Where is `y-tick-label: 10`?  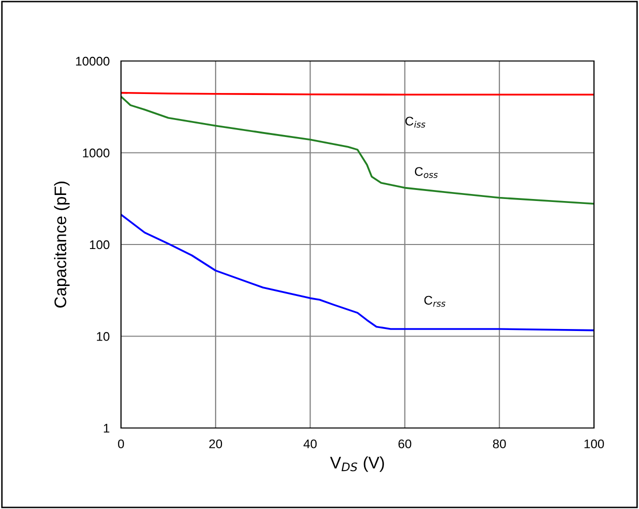 y-tick-label: 10 is located at coordinates (103, 336).